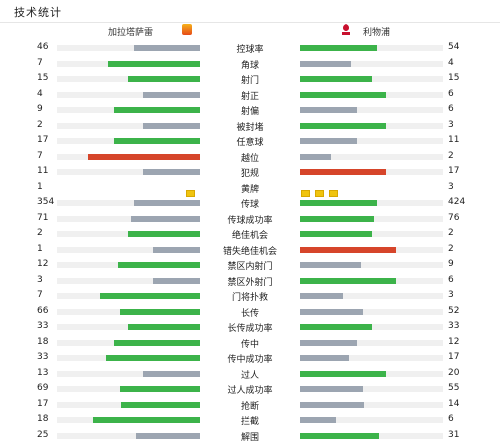  What do you see at coordinates (38, 12) in the screenshot?
I see `page-title: 技术统计` at bounding box center [38, 12].